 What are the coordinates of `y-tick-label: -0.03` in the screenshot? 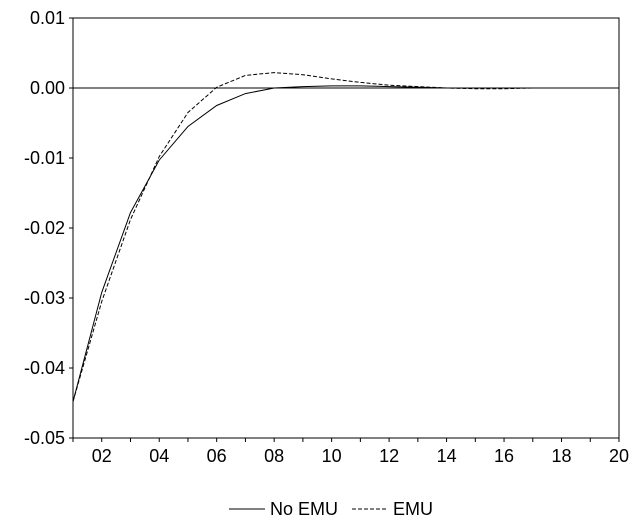 It's located at (44, 298).